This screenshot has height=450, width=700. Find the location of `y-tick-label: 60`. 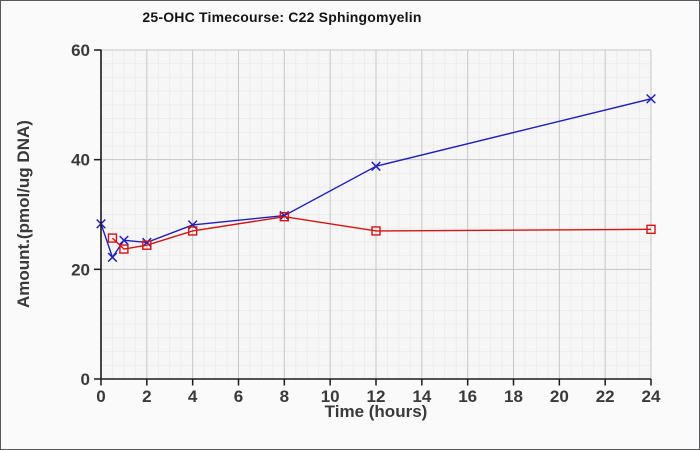

y-tick-label: 60 is located at coordinates (80, 50).